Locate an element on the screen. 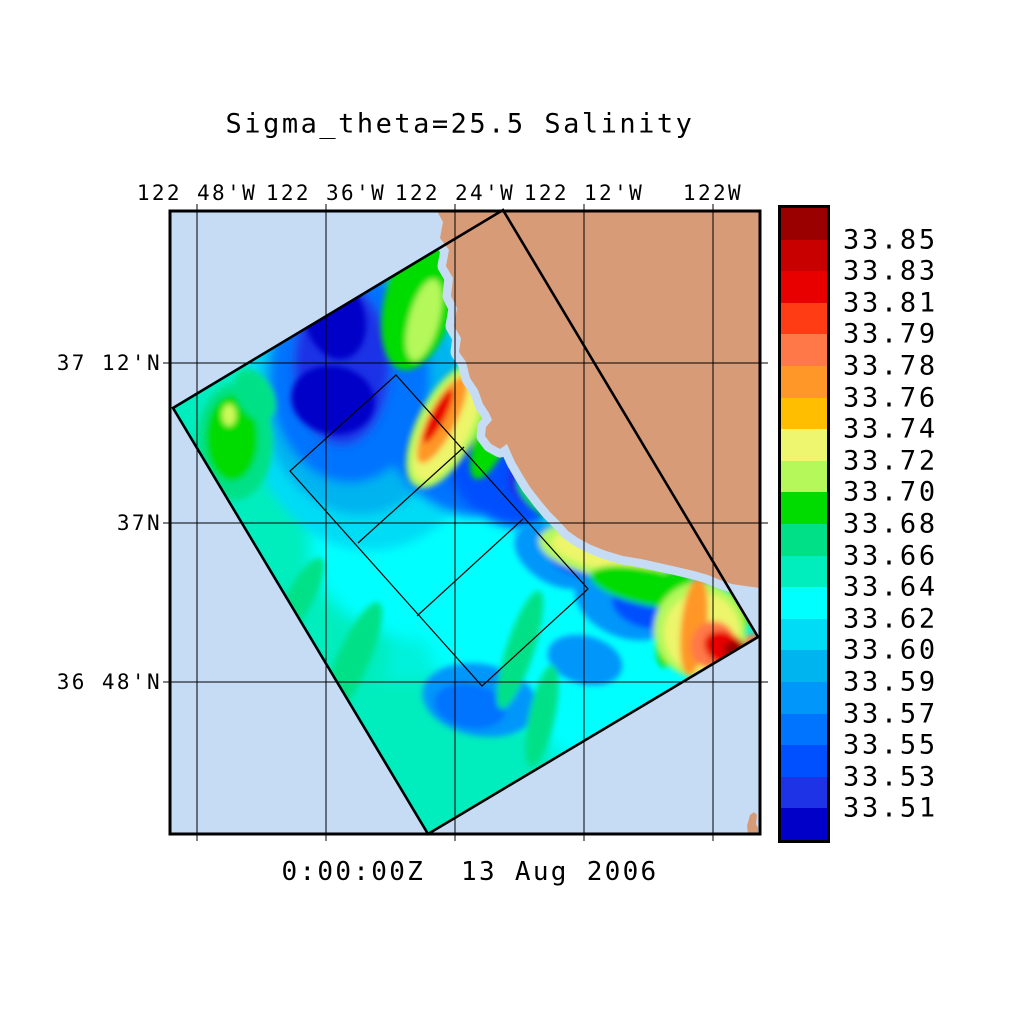 The height and width of the screenshot is (1024, 1024). colorbar-label-11: 33.64 is located at coordinates (890, 587).